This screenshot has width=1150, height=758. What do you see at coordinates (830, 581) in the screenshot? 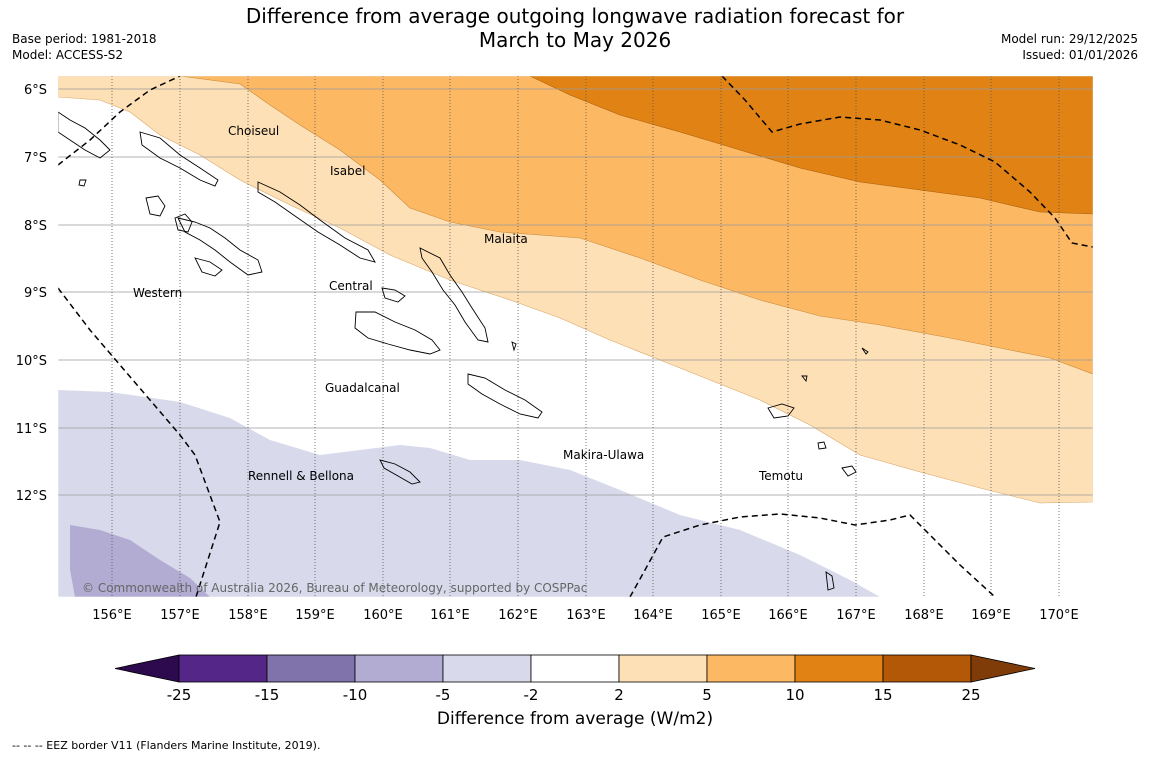
I see `island-anuta` at bounding box center [830, 581].